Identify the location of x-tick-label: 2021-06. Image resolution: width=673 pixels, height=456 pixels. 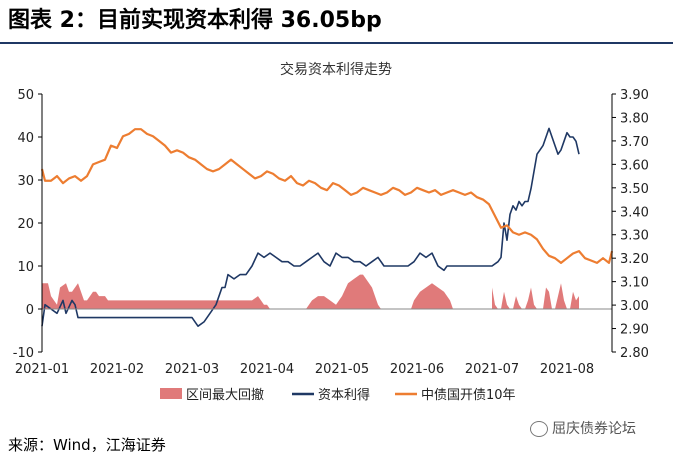
(417, 369).